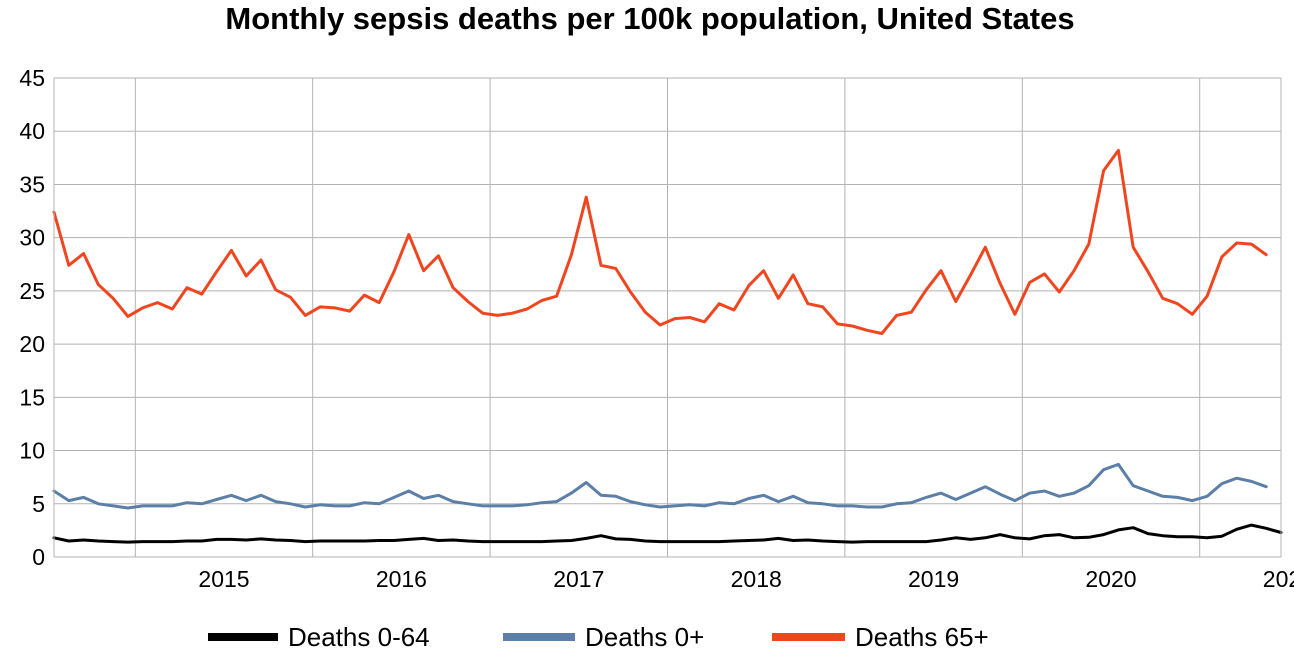  Describe the element at coordinates (922, 637) in the screenshot. I see `legend-label-deaths-65-plus: Deaths 65+` at that location.